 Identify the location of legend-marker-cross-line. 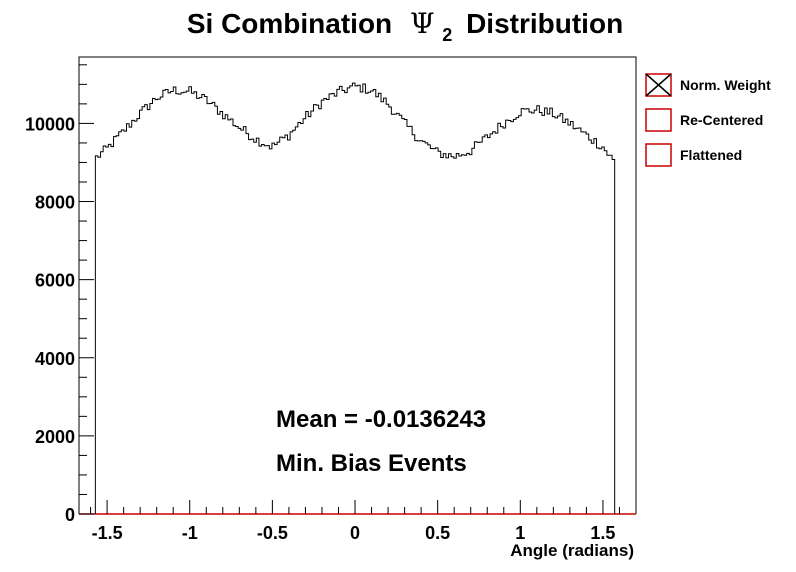
(658, 85).